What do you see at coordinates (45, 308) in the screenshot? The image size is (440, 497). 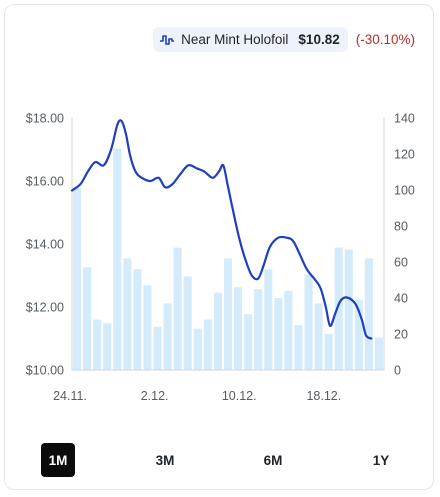 I see `y-left-tick-label: $12.00` at bounding box center [45, 308].